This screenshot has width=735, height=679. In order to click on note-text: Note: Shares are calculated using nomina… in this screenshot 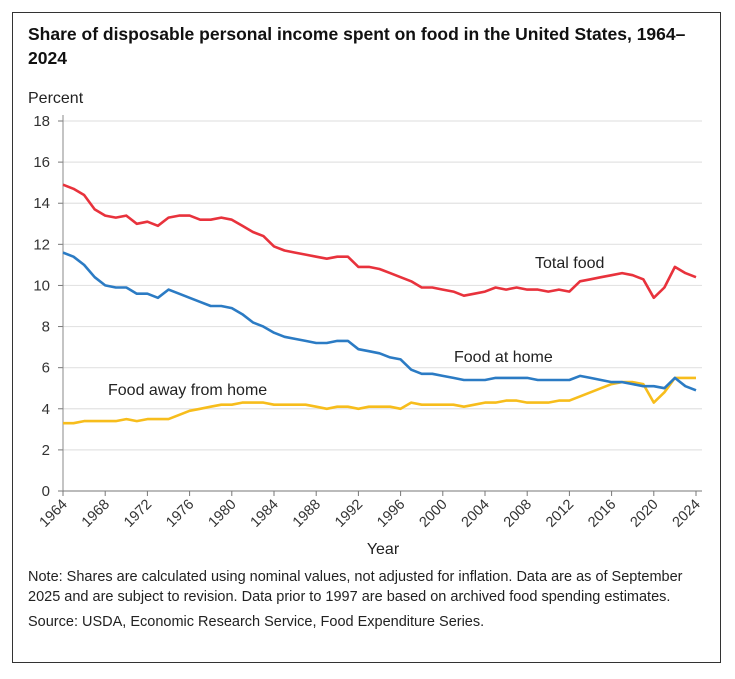, I will do `click(355, 587)`.